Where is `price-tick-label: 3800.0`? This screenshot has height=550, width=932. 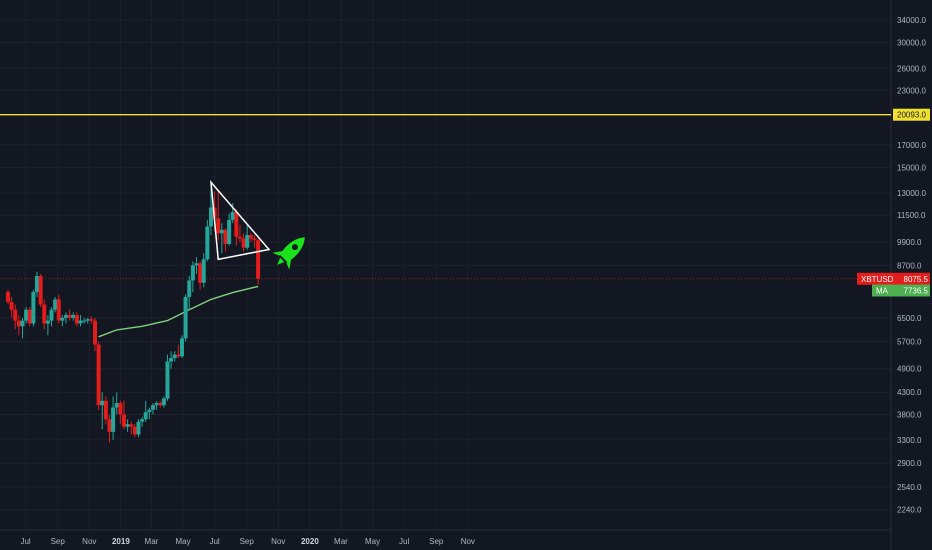
price-tick-label: 3800.0 is located at coordinates (909, 414).